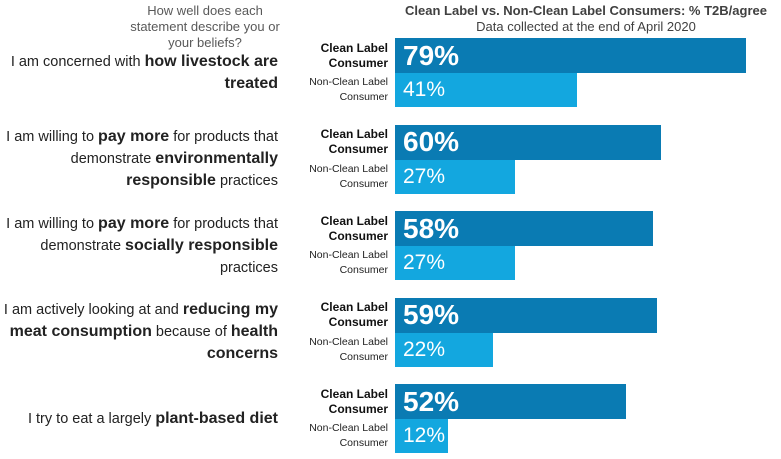  Describe the element at coordinates (242, 342) in the screenshot. I see `statement-emphasis: health concerns` at that location.